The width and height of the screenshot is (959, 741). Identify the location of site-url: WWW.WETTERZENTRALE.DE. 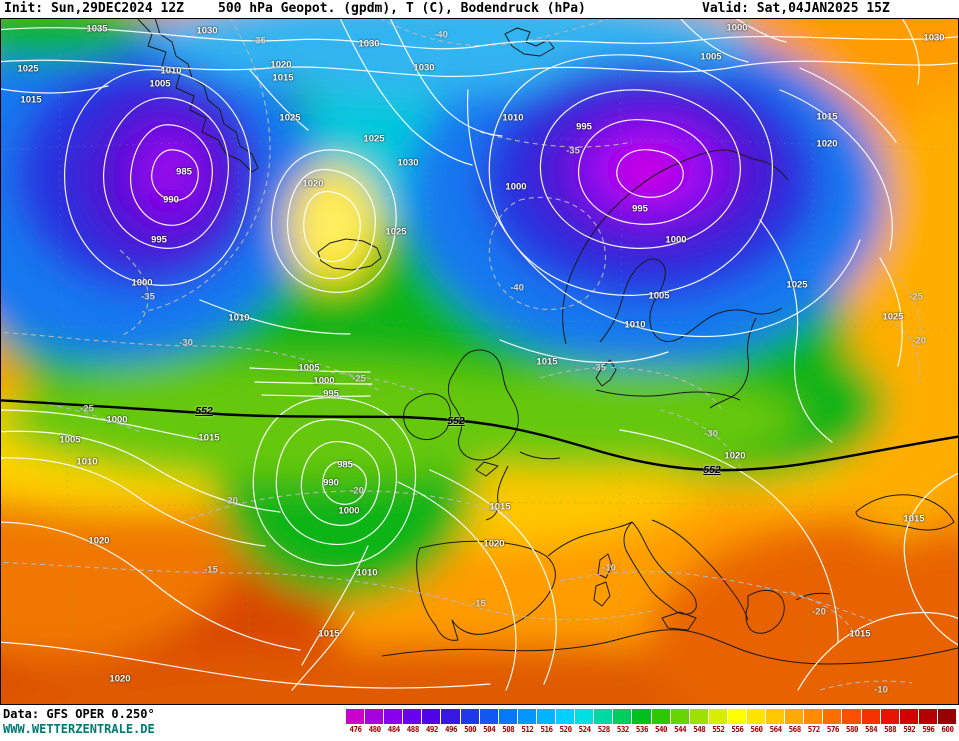
(79, 729).